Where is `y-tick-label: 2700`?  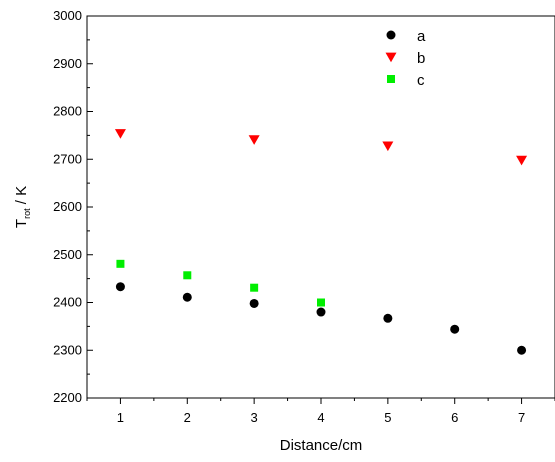
y-tick-label: 2700 is located at coordinates (67, 158).